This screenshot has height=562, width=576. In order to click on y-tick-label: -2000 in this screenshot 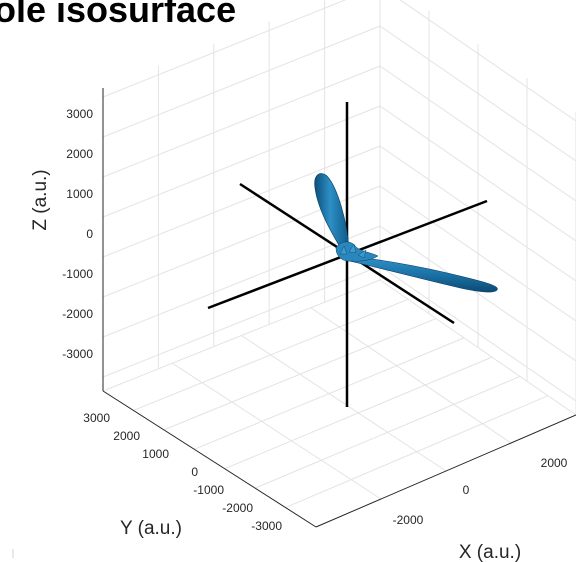, I will do `click(237, 508)`.